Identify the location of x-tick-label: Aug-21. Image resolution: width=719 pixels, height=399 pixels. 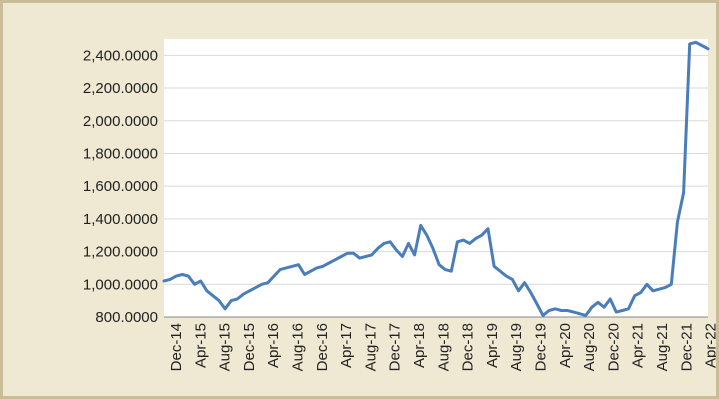
(662, 347).